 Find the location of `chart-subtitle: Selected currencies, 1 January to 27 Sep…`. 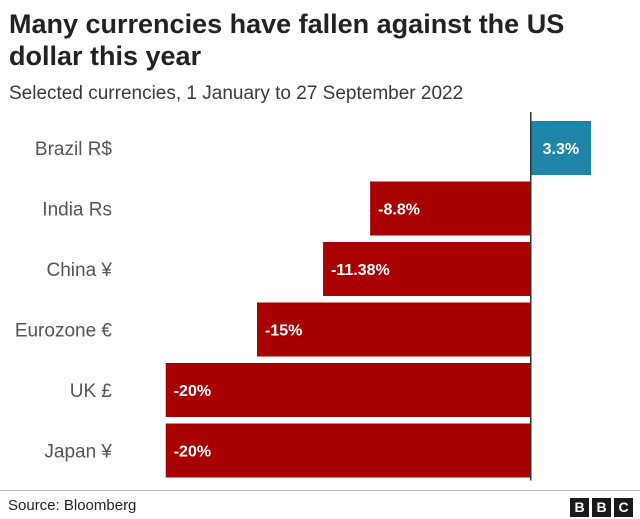

chart-subtitle: Selected currencies, 1 January to 27 Sep… is located at coordinates (236, 93).